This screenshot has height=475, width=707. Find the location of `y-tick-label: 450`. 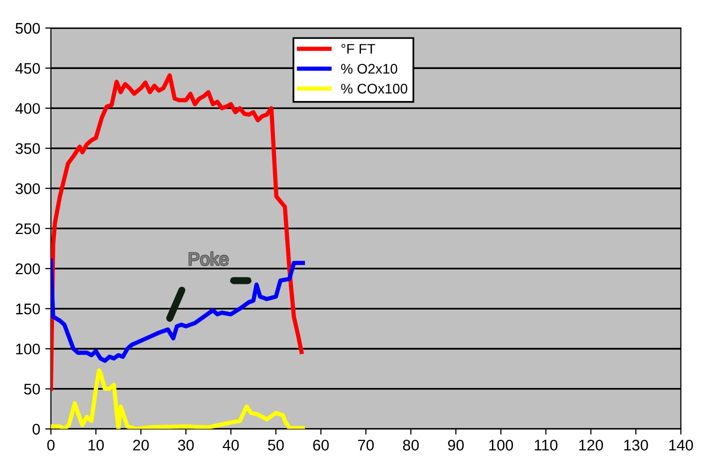

y-tick-label: 450 is located at coordinates (27, 68).